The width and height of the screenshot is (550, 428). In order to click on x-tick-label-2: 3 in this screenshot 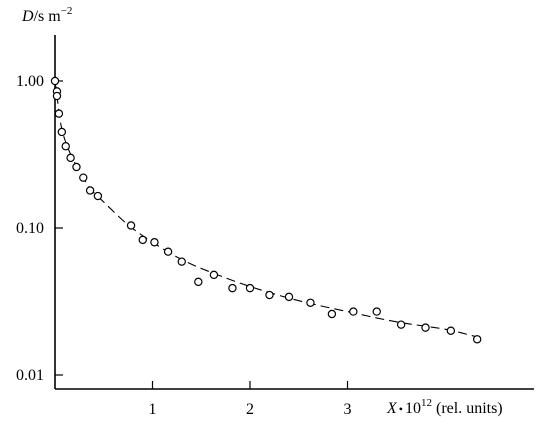, I will do `click(348, 409)`.